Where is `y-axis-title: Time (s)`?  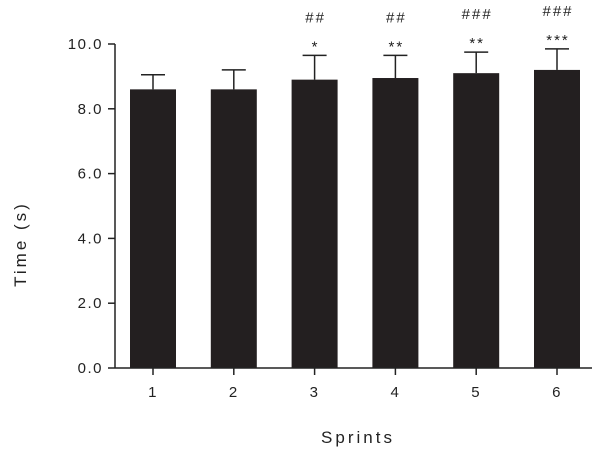 y-axis-title: Time (s) is located at coordinates (20, 244).